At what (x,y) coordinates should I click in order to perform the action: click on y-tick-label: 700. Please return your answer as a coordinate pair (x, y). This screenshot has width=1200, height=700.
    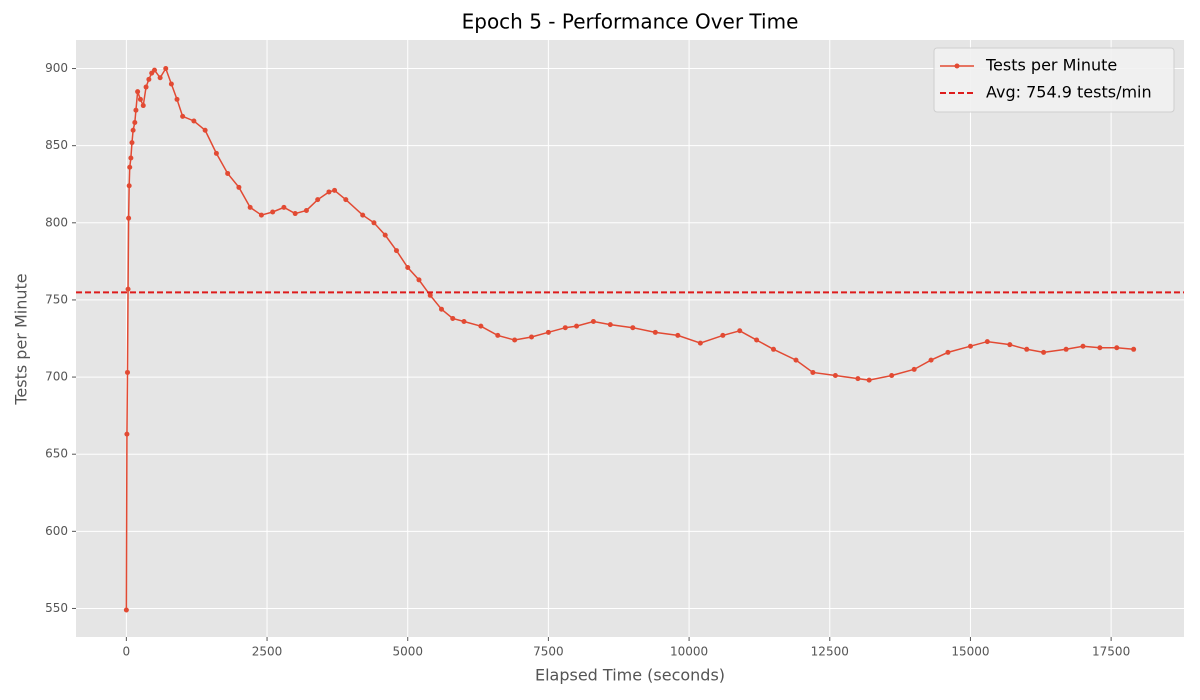
    Looking at the image, I should click on (56, 377).